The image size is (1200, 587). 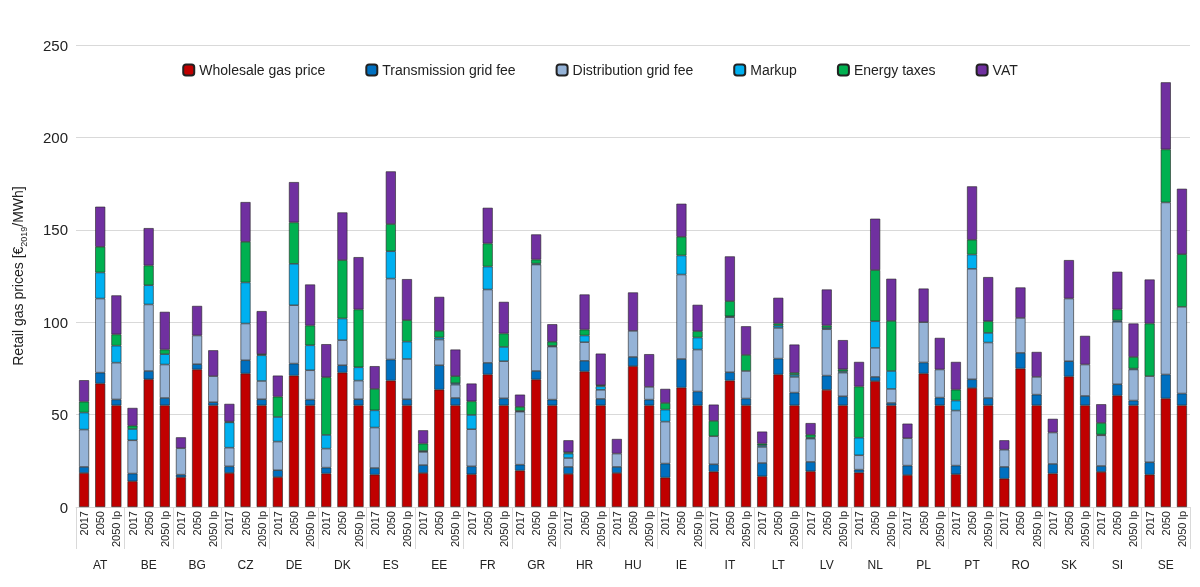 I want to click on y-tick-label: 200, so click(x=55, y=137).